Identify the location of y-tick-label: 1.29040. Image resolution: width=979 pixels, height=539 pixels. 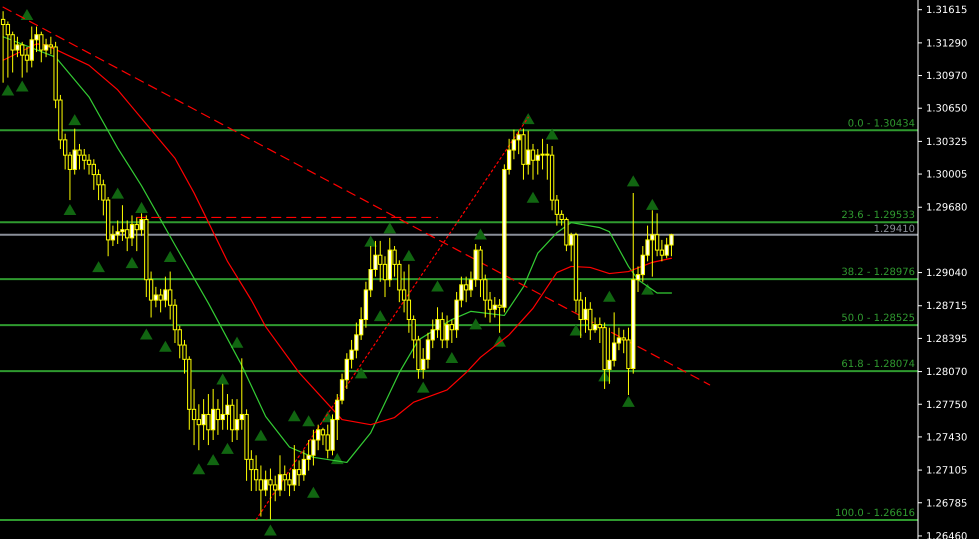
(947, 274).